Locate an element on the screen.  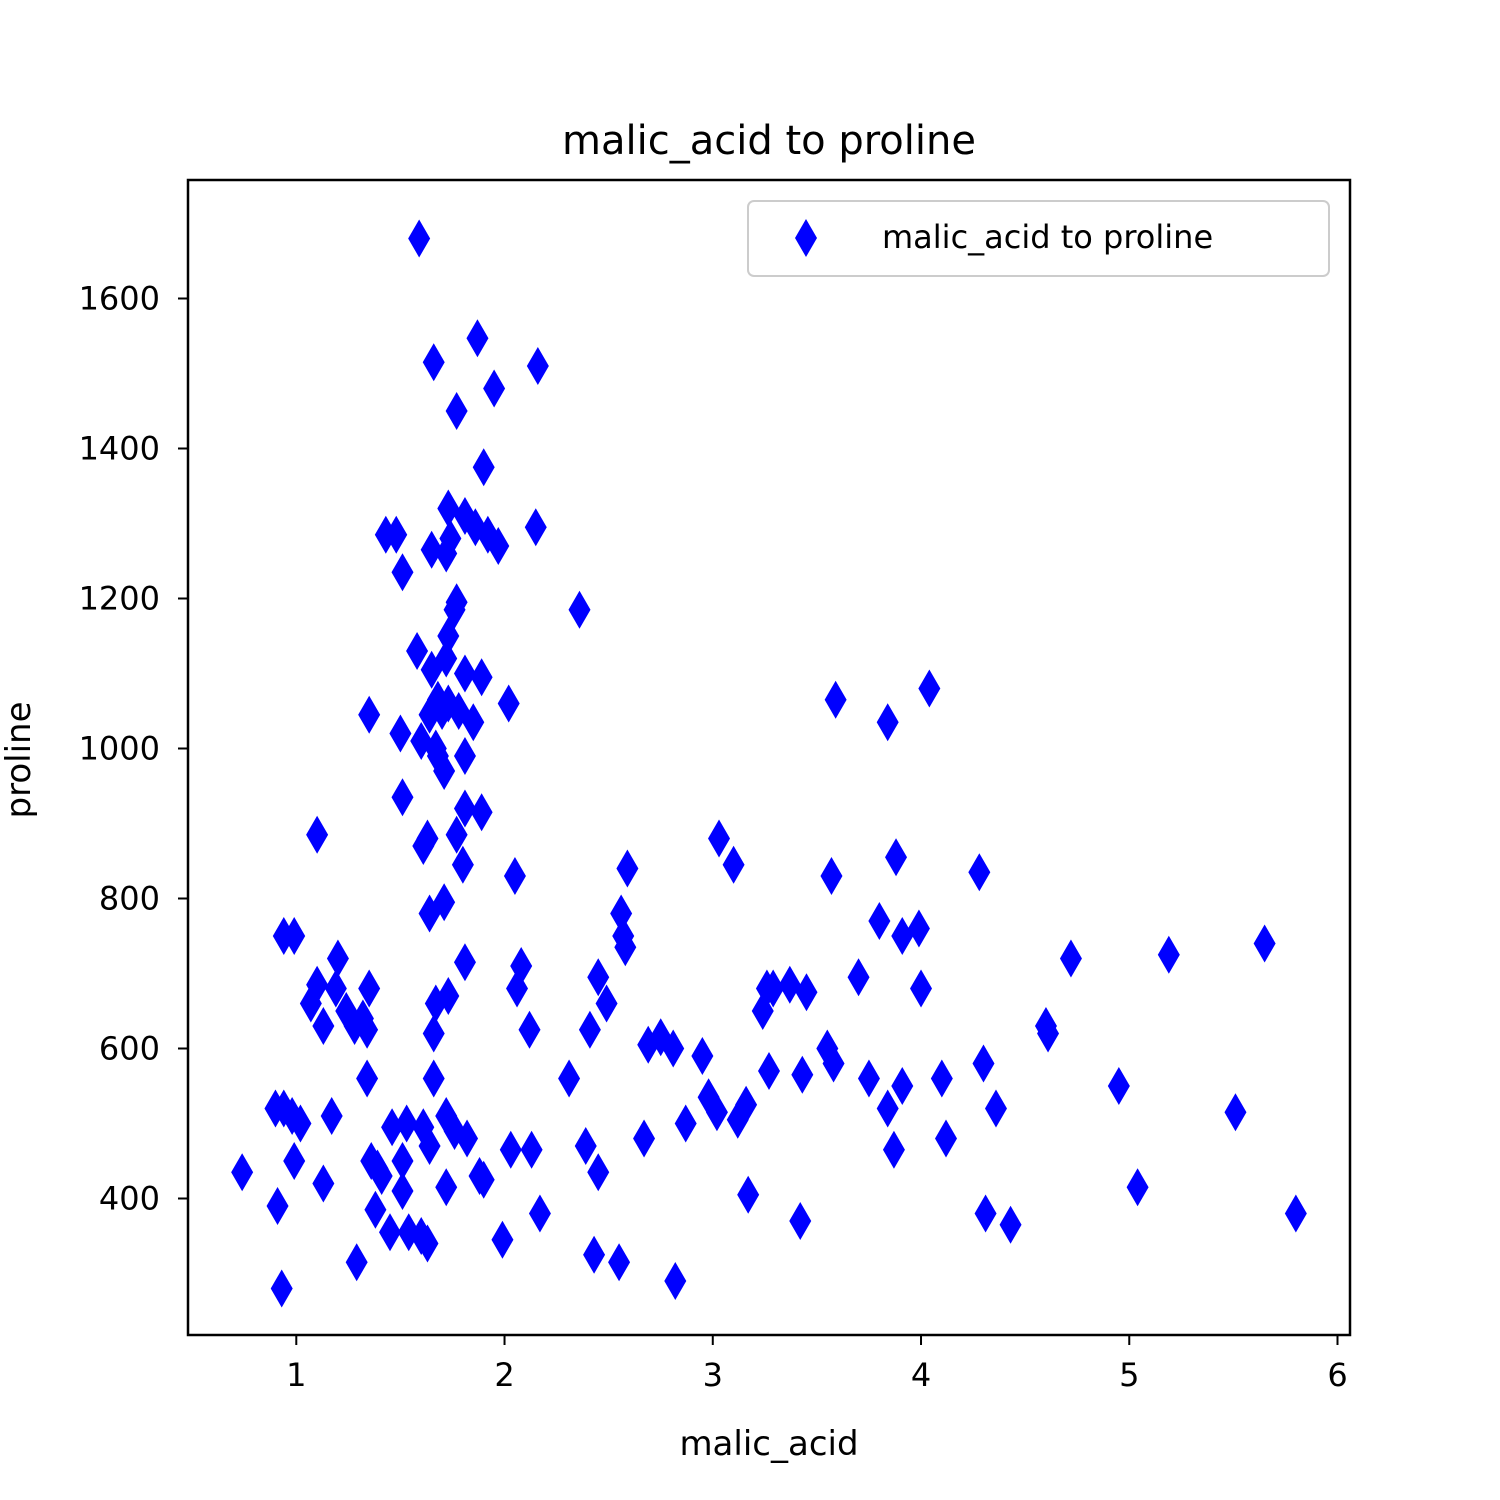
x-tick-label: 6 is located at coordinates (1337, 1375).